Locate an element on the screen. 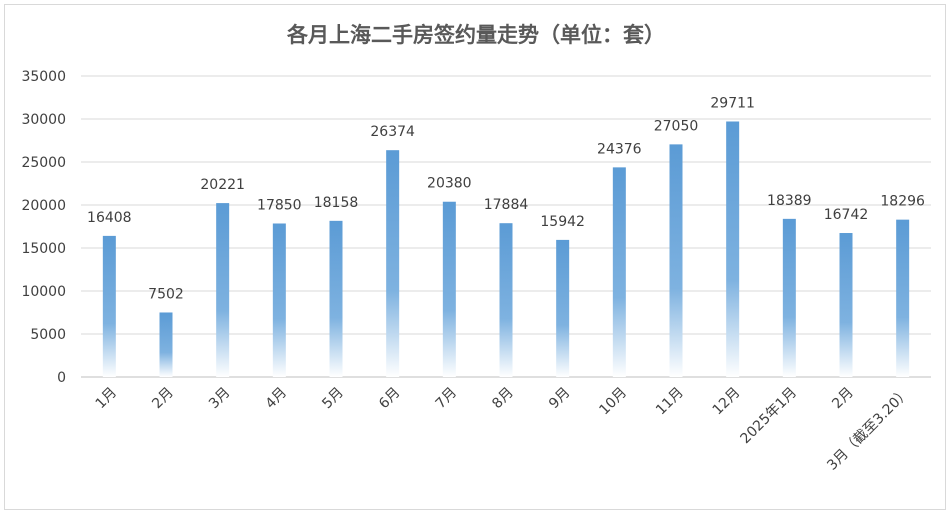 The width and height of the screenshot is (952, 516). y-axis: 0 5000 10000 15000 20000 25000 30000 35000 is located at coordinates (43, 227).